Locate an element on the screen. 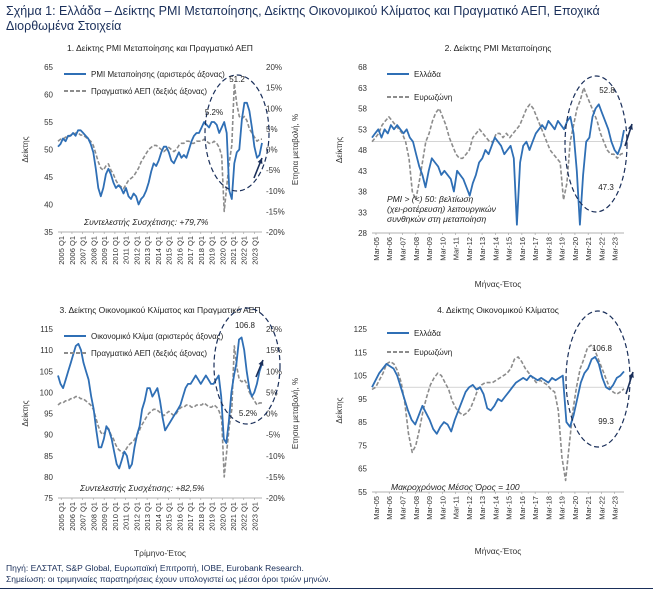 The width and height of the screenshot is (653, 594). x-tick-label: Mar-07 is located at coordinates (403, 249).